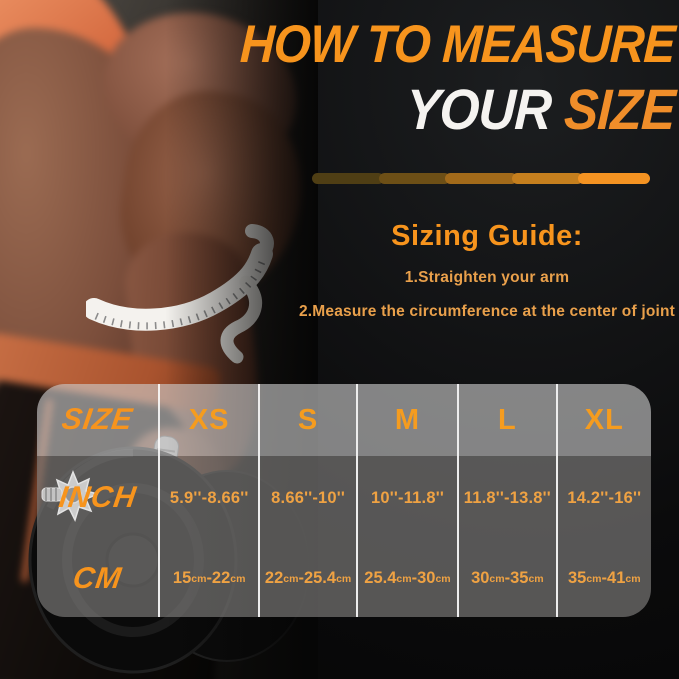 The image size is (679, 679). I want to click on headline-your: YOUR, so click(486, 110).